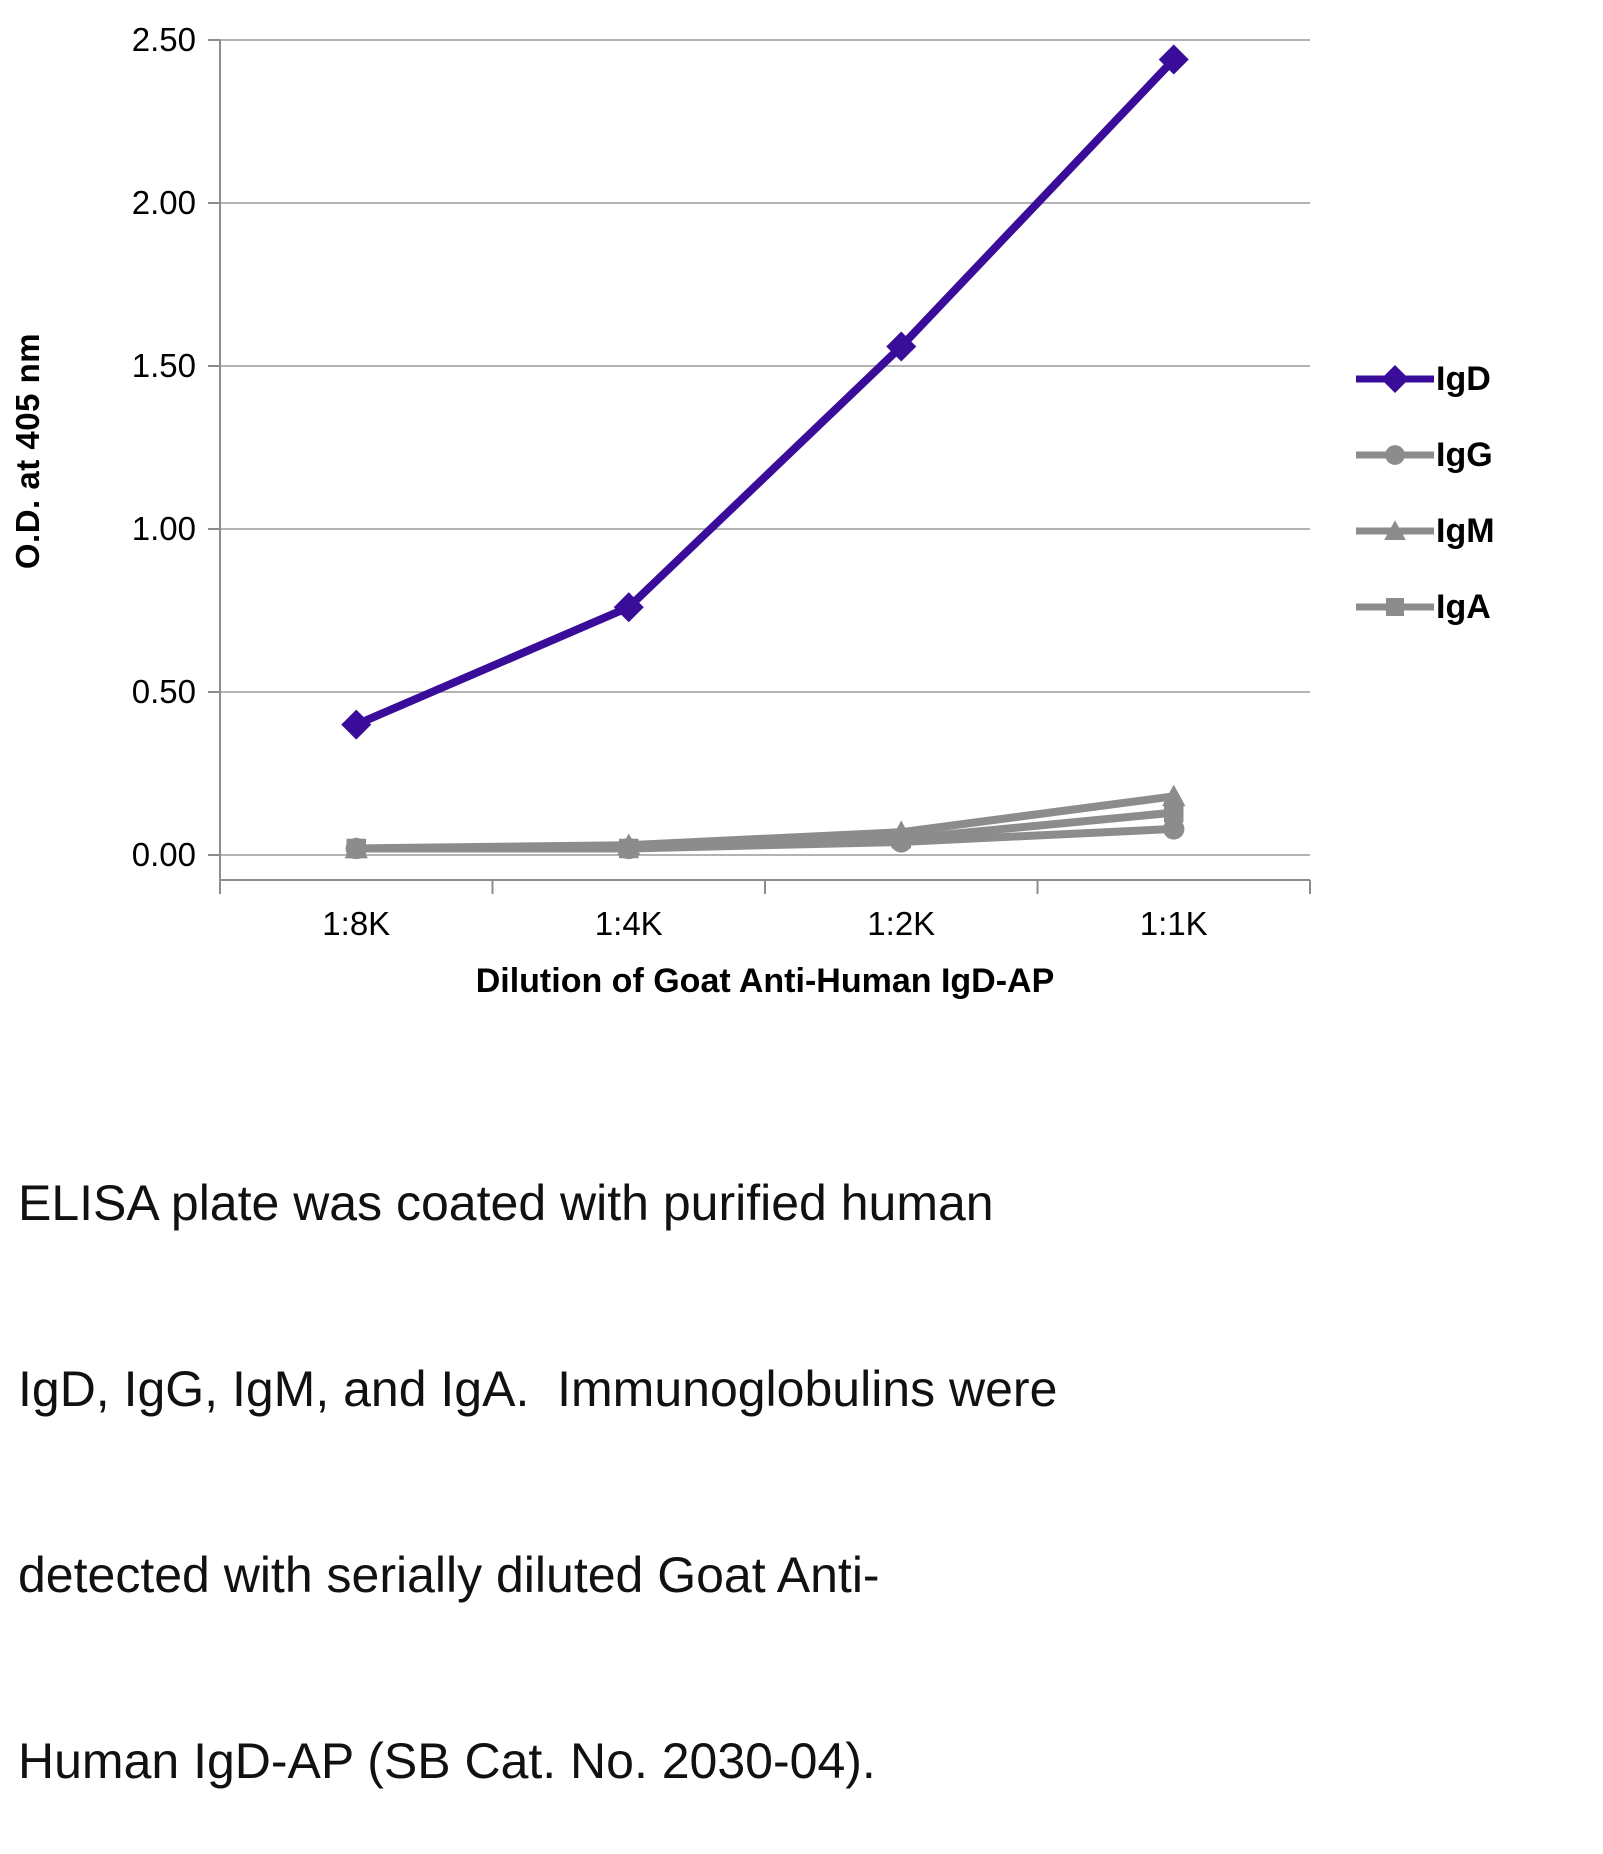 The image size is (1603, 1854). Describe the element at coordinates (1174, 923) in the screenshot. I see `x-tick-label: 1:1K` at that location.